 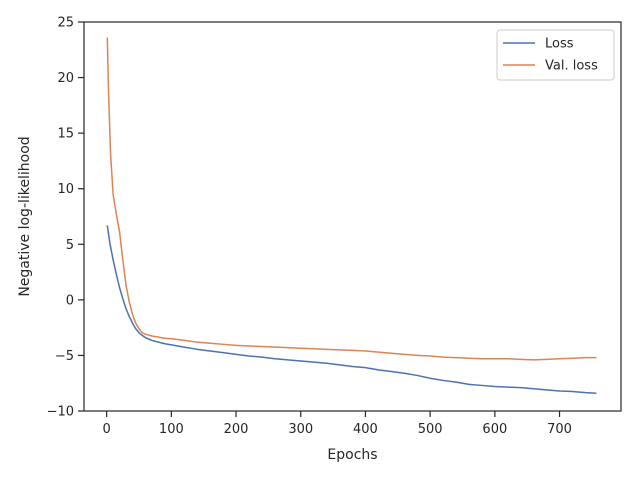 What do you see at coordinates (70, 300) in the screenshot?
I see `y-tick-label: 0` at bounding box center [70, 300].